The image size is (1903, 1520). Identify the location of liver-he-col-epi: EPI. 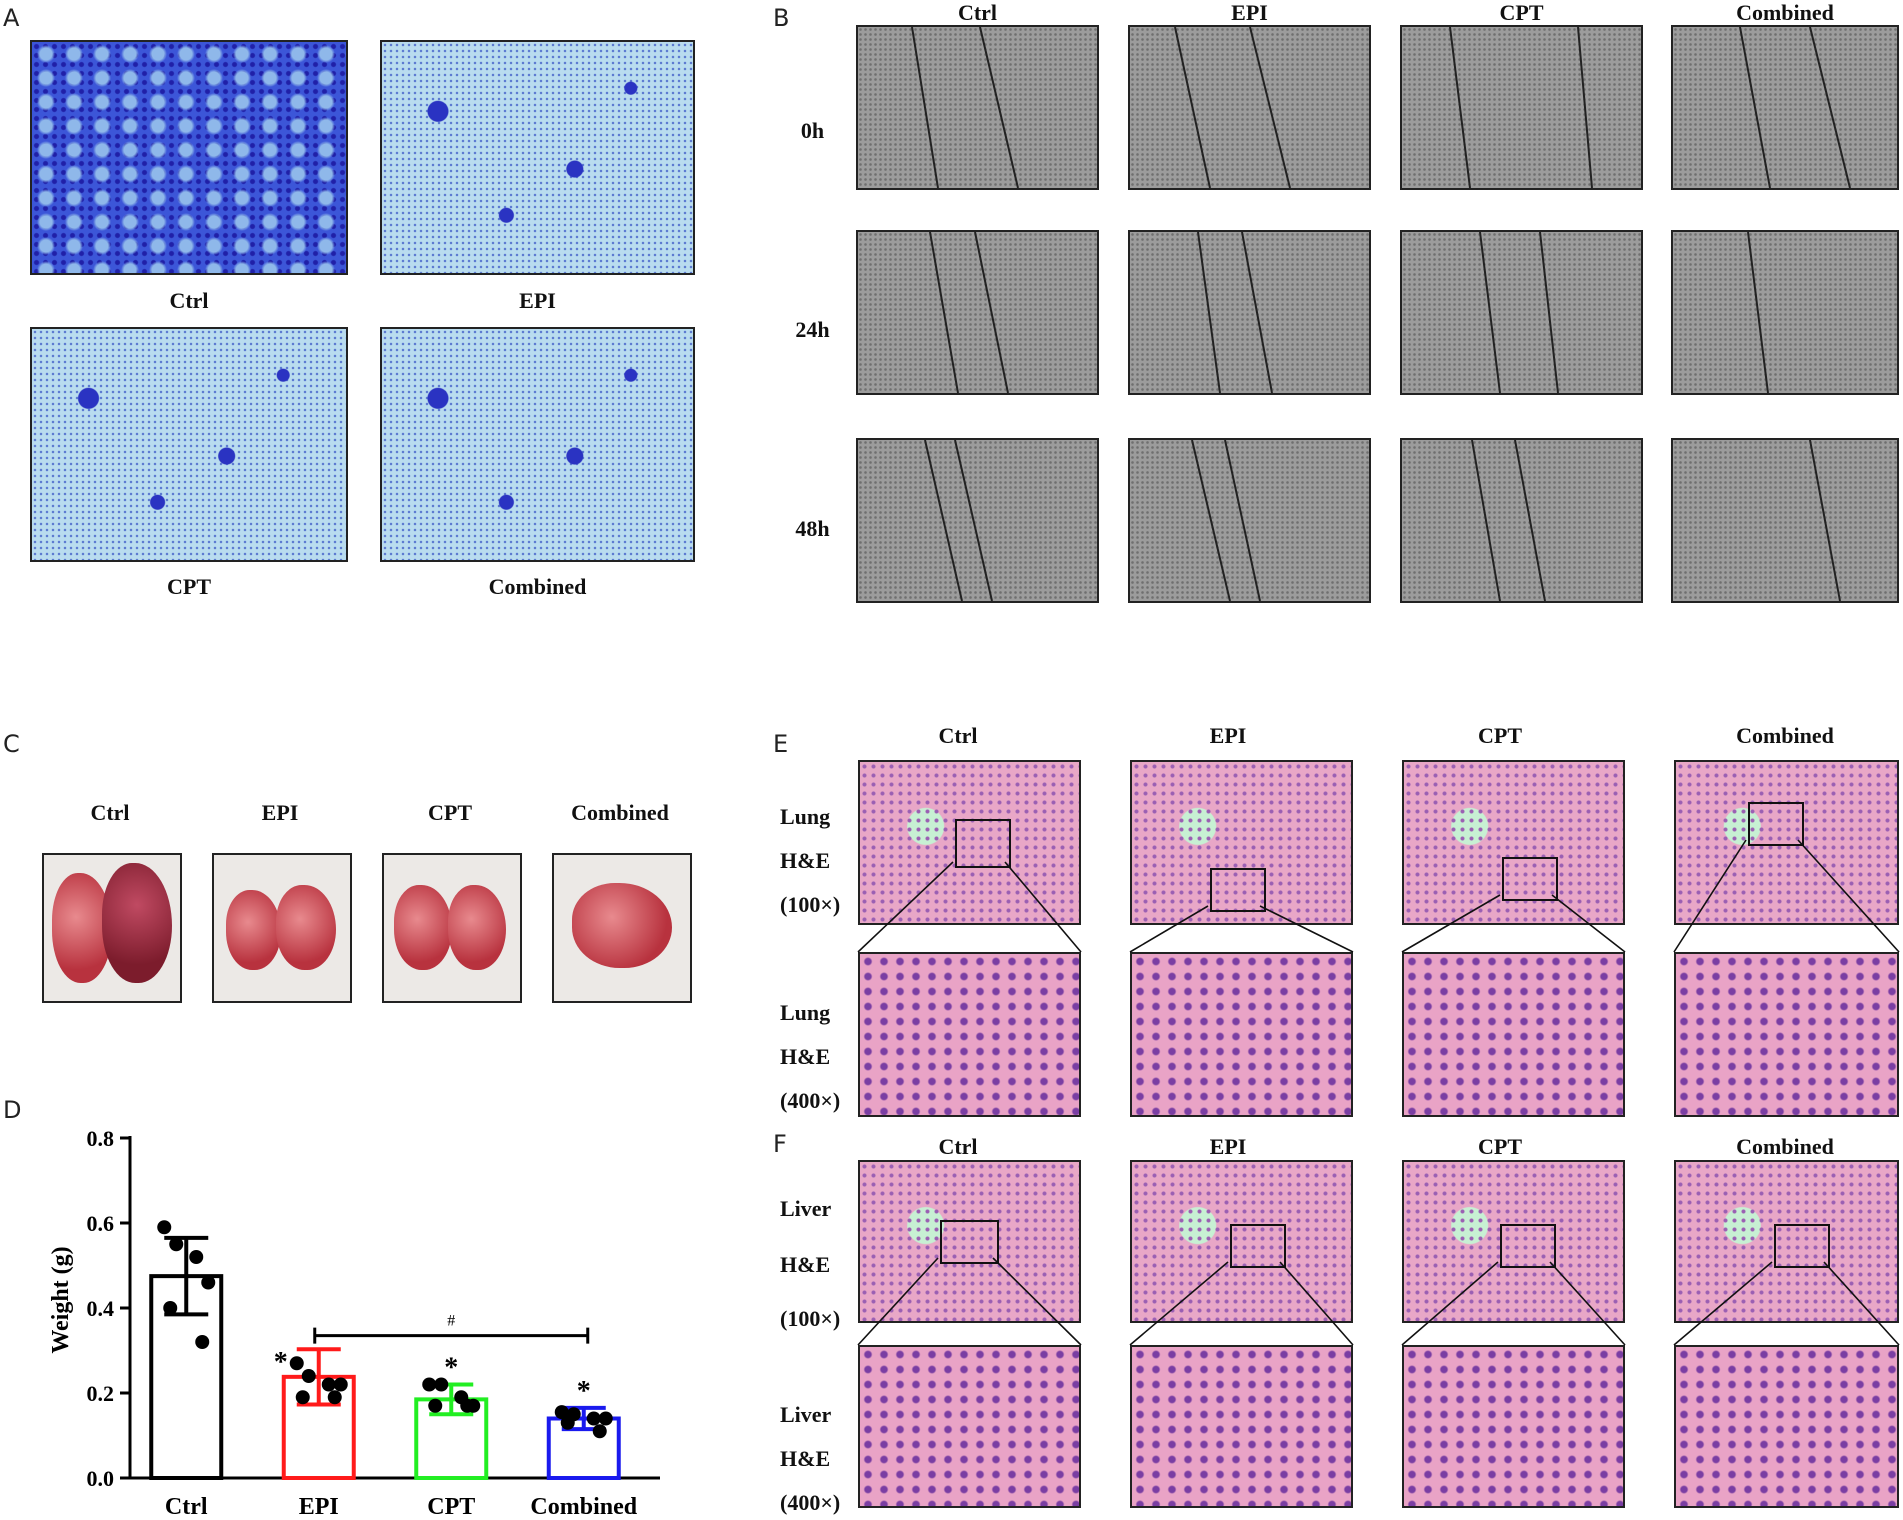
(1228, 1146).